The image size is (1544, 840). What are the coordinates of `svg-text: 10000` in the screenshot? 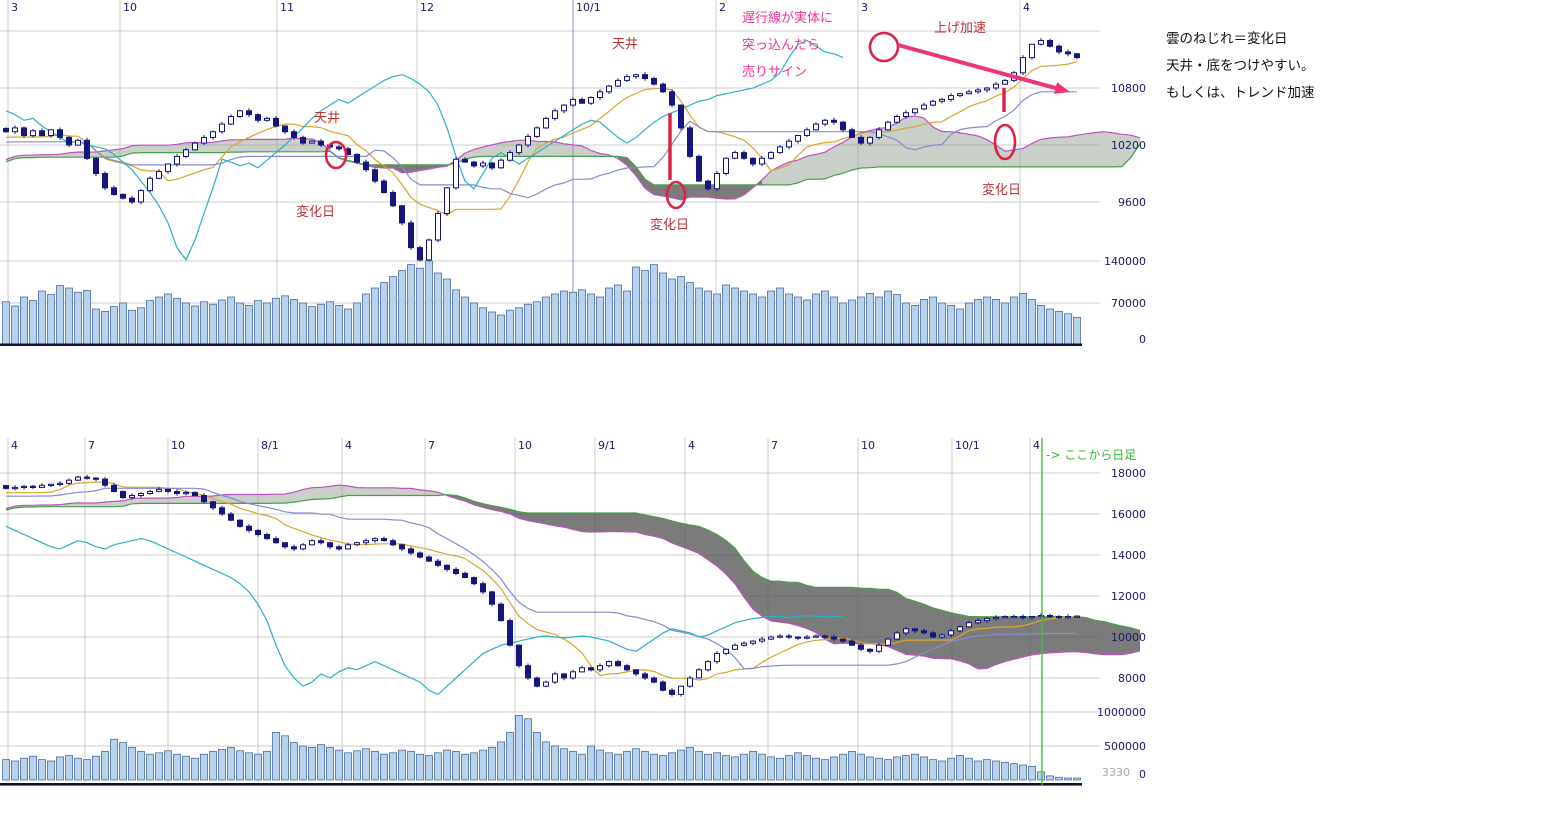 It's located at (1128, 637).